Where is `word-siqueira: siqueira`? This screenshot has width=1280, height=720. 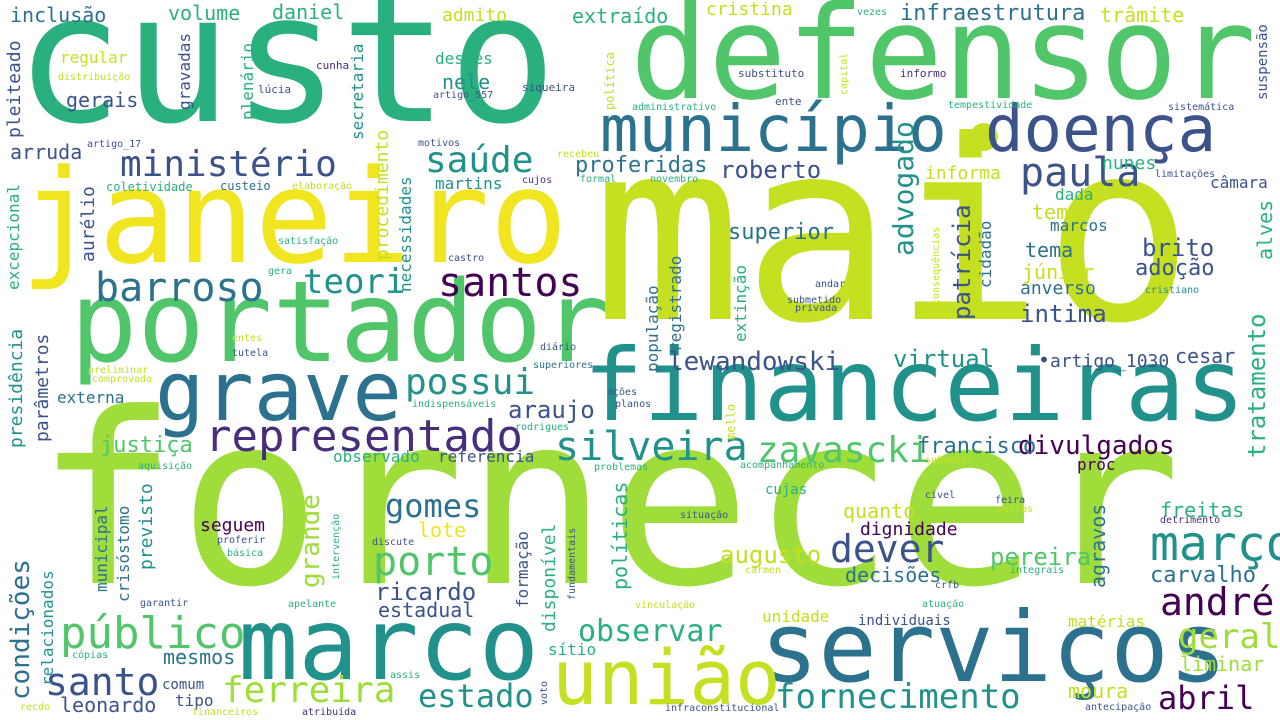
word-siqueira: siqueira is located at coordinates (548, 87).